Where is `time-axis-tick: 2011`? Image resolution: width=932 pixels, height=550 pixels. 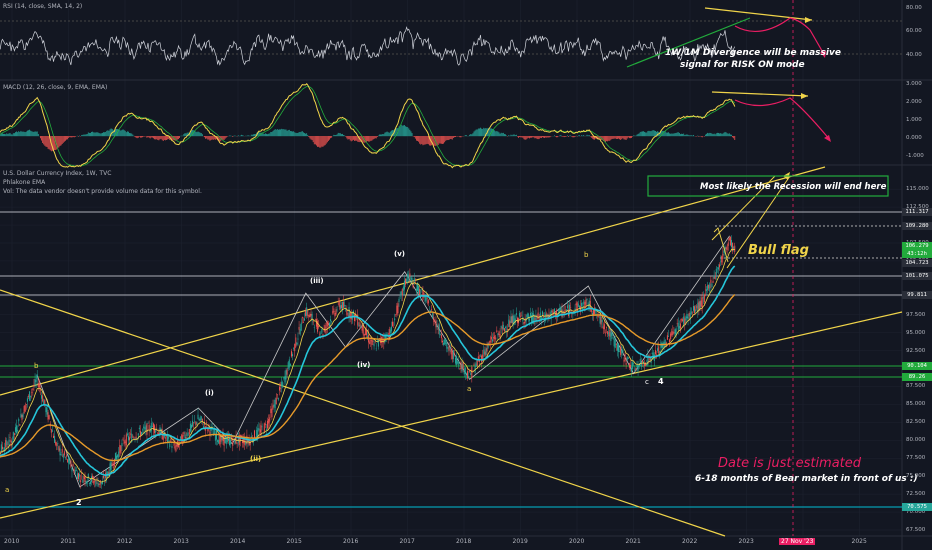 time-axis-tick: 2011 is located at coordinates (68, 541).